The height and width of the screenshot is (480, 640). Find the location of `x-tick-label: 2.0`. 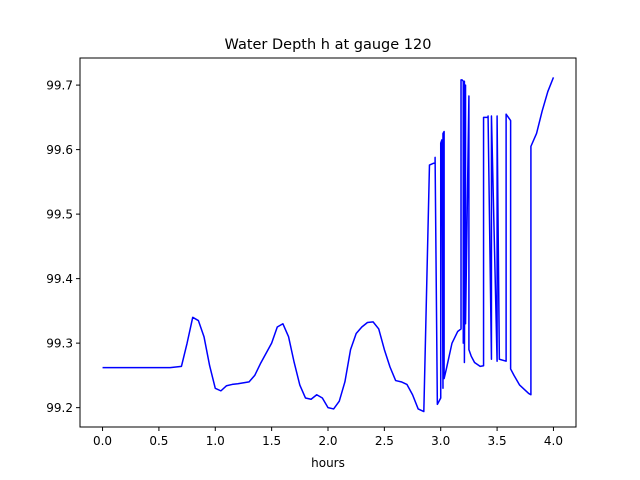

x-tick-label: 2.0 is located at coordinates (327, 441).